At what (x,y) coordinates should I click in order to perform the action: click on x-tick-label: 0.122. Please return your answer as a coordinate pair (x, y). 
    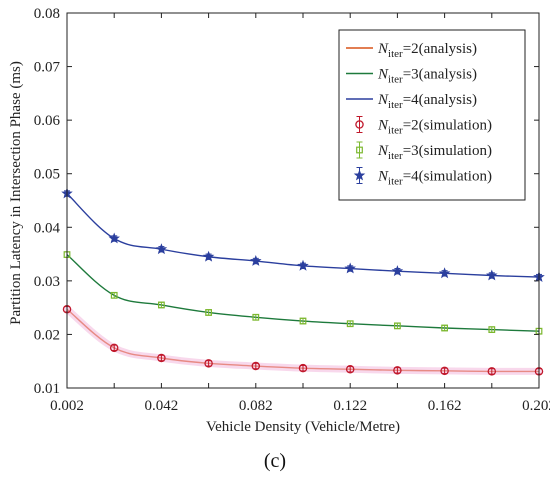
    Looking at the image, I should click on (350, 406).